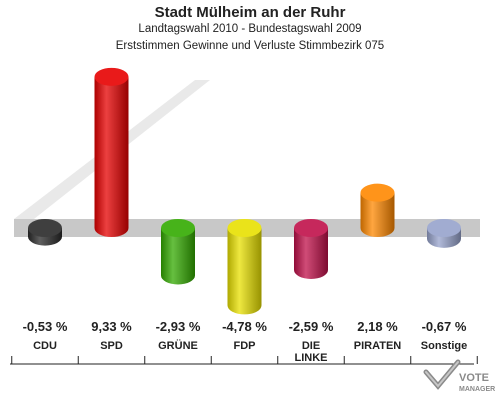  I want to click on category-label: SPD, so click(111, 346).